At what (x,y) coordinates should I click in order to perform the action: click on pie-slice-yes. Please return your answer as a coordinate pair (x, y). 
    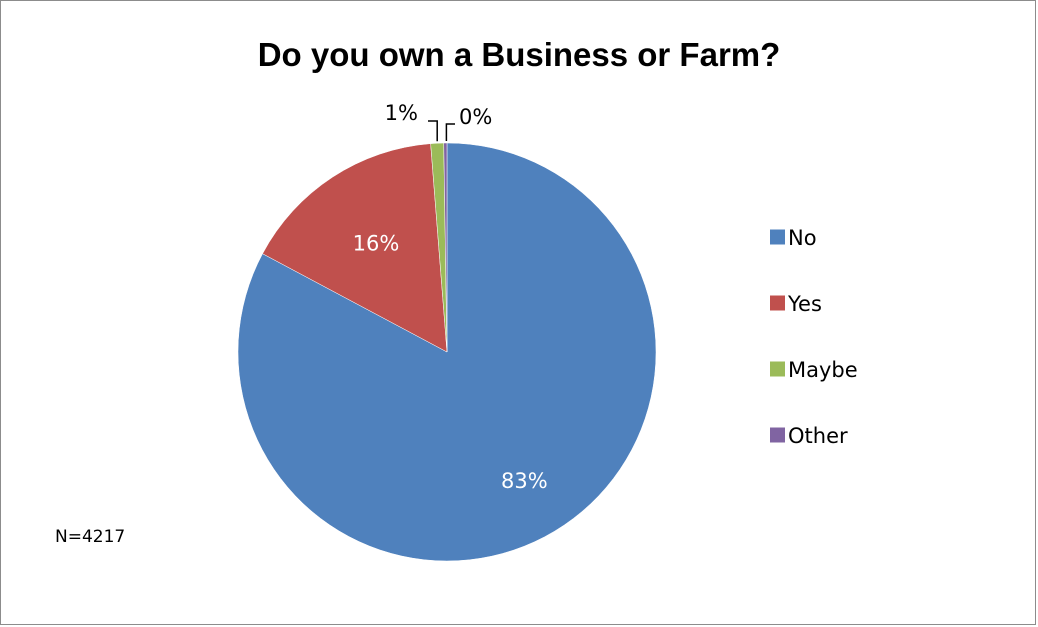
    Looking at the image, I should click on (355, 248).